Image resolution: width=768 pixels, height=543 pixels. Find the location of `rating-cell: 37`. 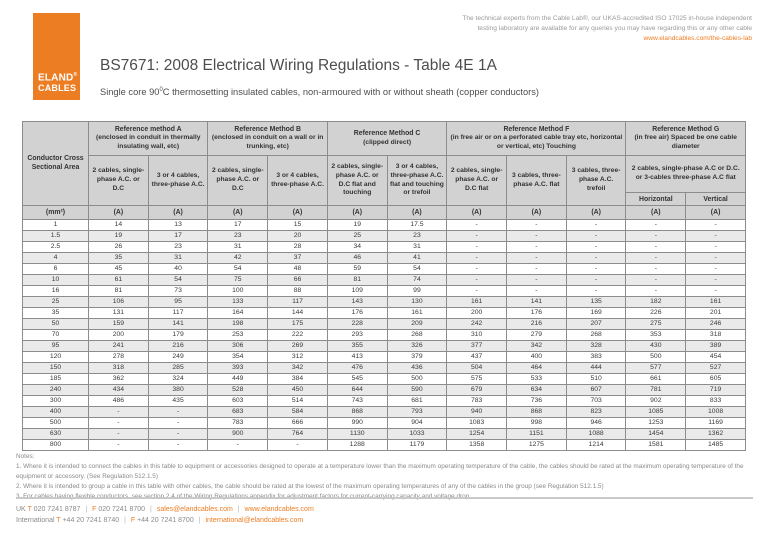

rating-cell: 37 is located at coordinates (297, 258).